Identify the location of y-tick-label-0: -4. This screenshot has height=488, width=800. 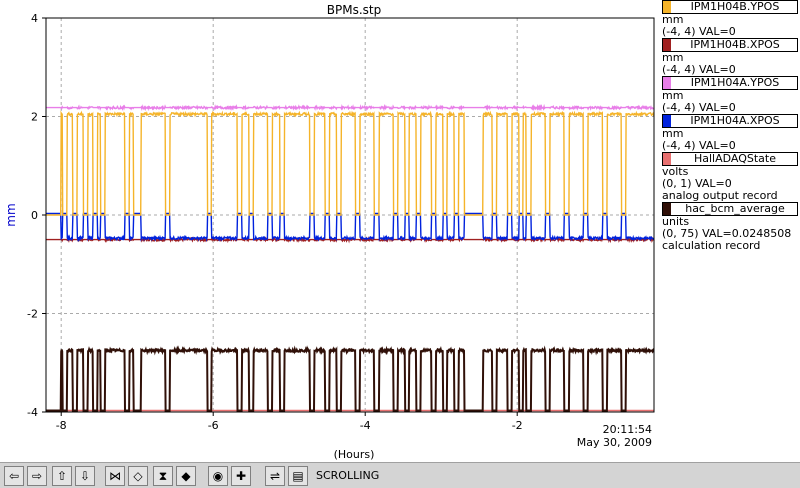
(32, 412).